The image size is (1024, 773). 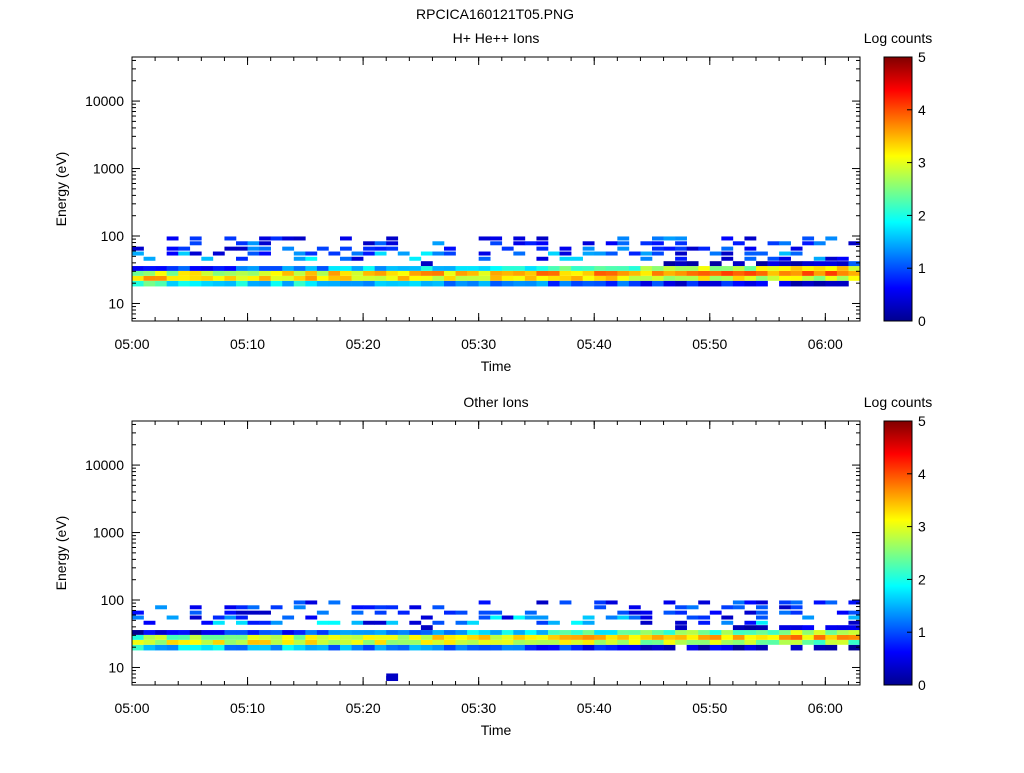 What do you see at coordinates (898, 38) in the screenshot?
I see `colorbar-label: Log counts` at bounding box center [898, 38].